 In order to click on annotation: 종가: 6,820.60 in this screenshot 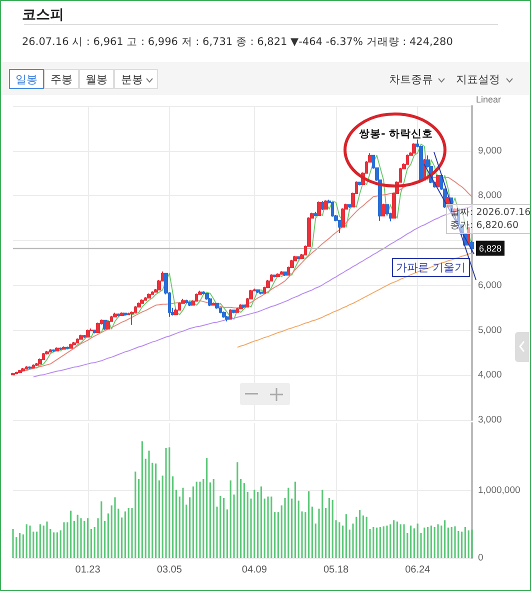, I will do `click(484, 225)`.